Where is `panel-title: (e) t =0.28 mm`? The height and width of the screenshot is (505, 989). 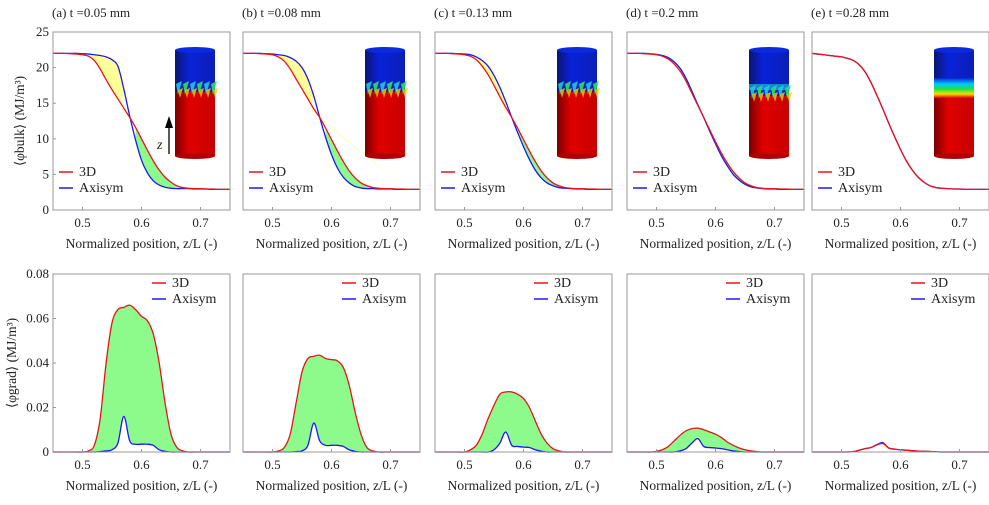
panel-title: (e) t =0.28 mm is located at coordinates (850, 12).